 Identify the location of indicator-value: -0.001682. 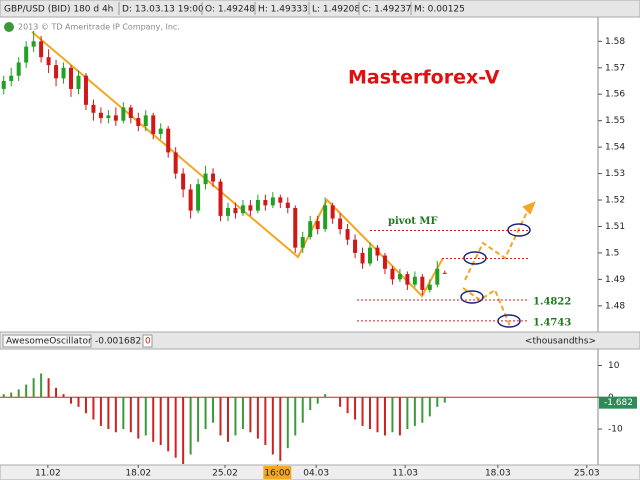
(118, 342).